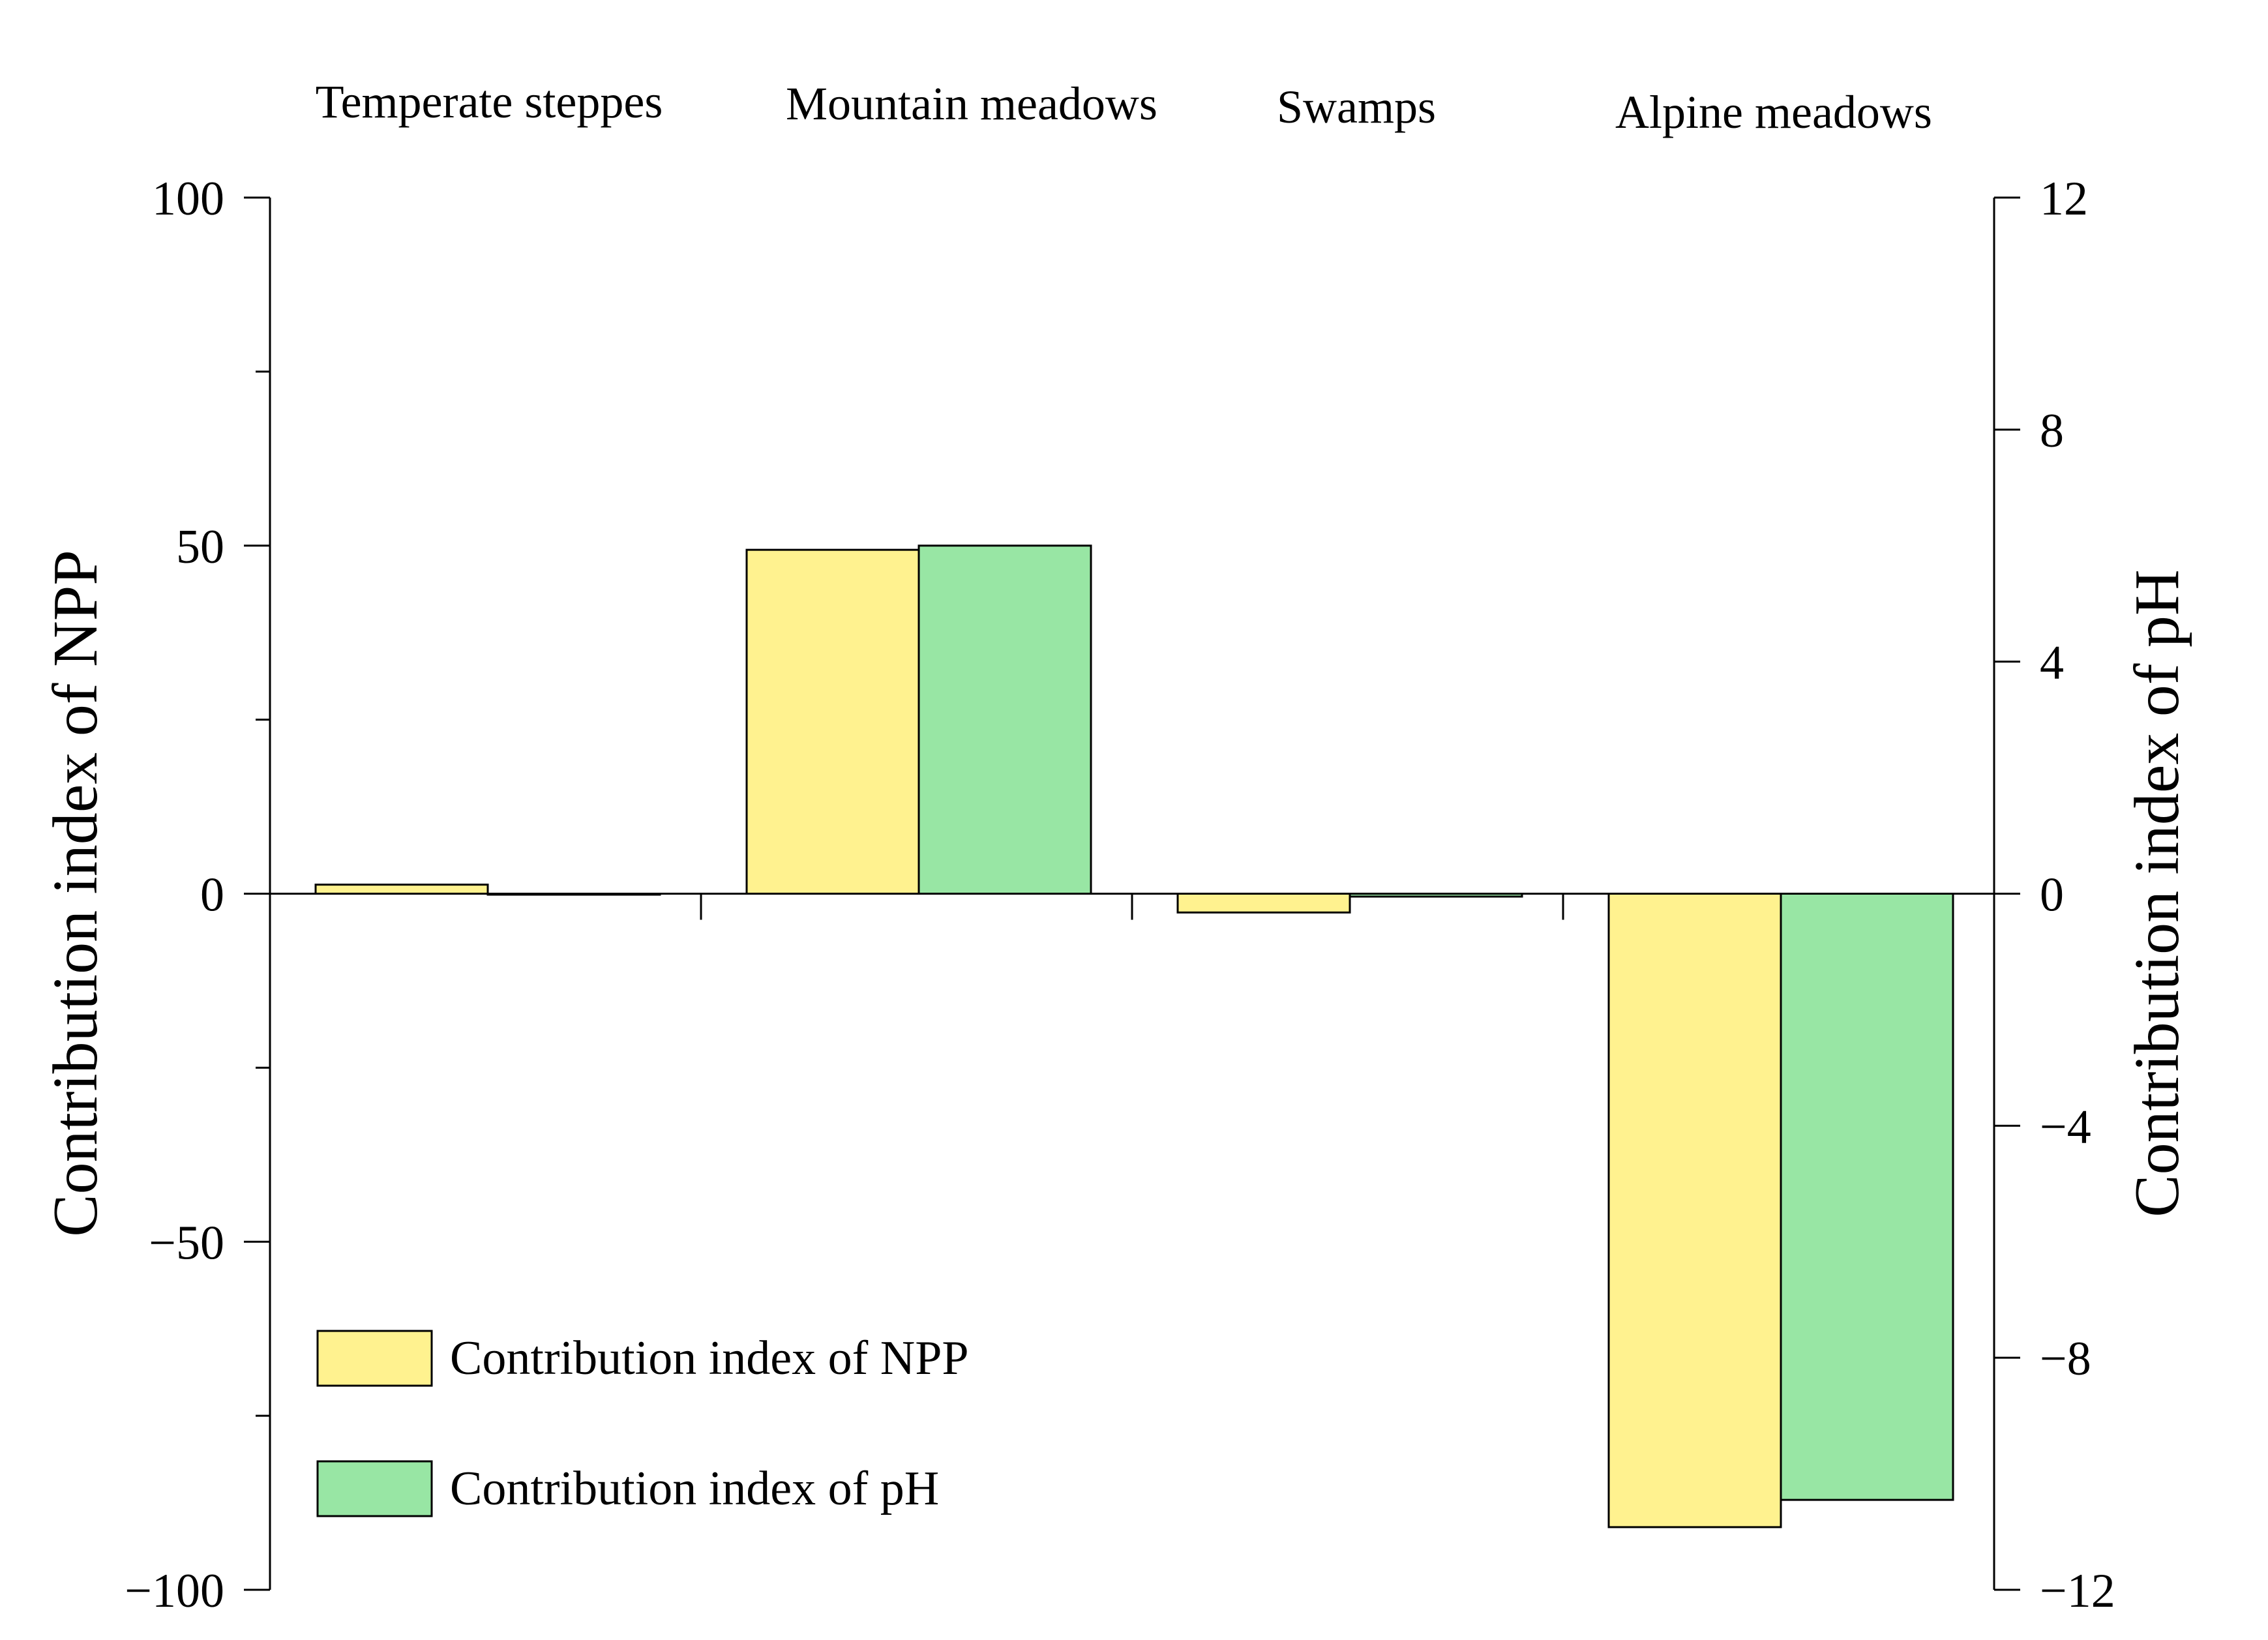  Describe the element at coordinates (212, 895) in the screenshot. I see `left-tick-label: 0` at that location.